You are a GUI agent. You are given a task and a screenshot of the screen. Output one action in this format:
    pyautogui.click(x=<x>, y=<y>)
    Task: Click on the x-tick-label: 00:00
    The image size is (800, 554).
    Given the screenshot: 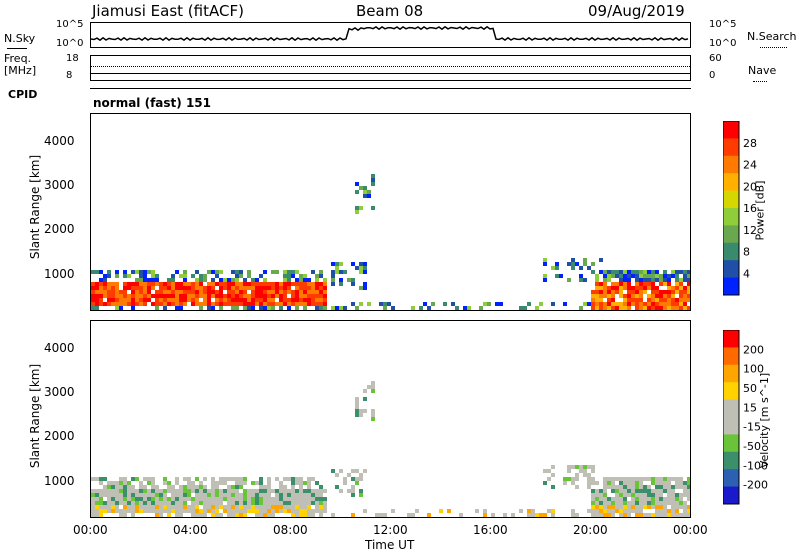 What is the action you would take?
    pyautogui.click(x=690, y=530)
    